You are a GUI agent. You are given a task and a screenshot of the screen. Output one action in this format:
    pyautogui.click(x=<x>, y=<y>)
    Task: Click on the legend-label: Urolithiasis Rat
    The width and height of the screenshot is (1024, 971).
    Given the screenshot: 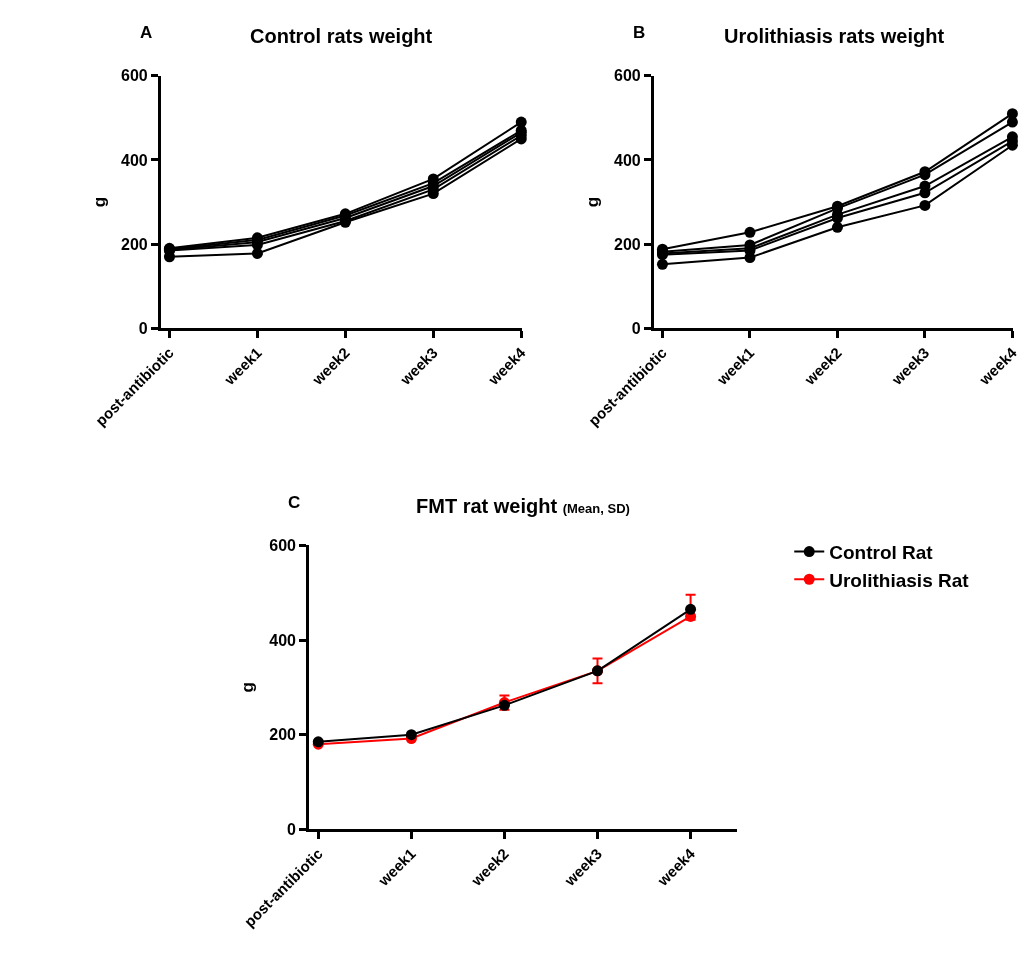 What is the action you would take?
    pyautogui.click(x=899, y=580)
    